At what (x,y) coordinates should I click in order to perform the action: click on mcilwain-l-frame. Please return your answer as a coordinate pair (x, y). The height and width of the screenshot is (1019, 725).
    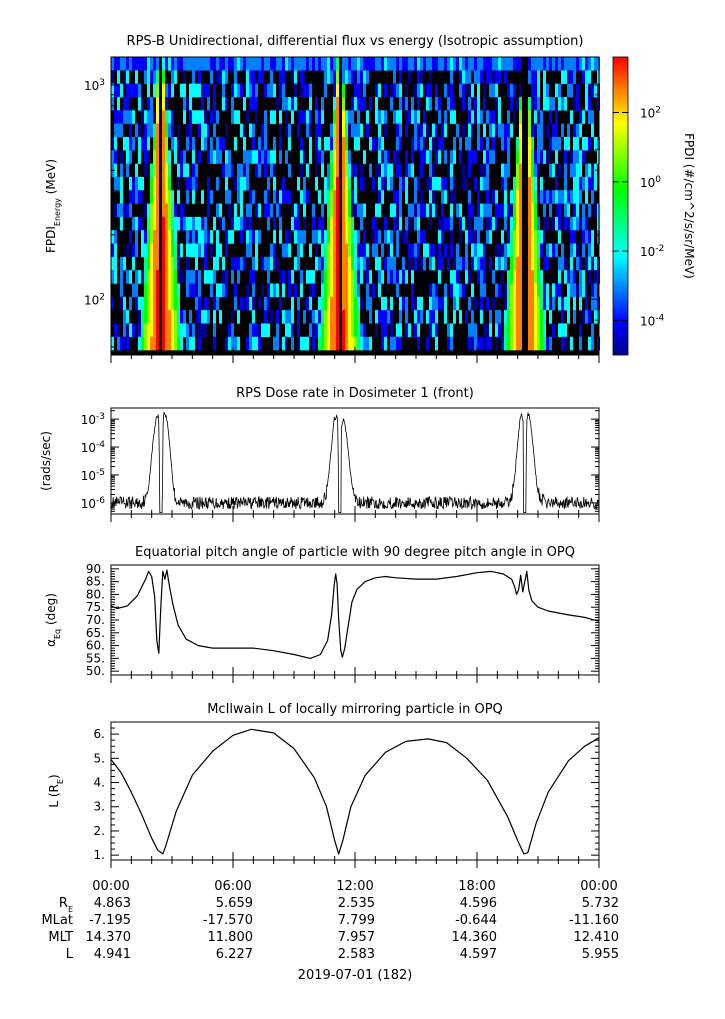
    Looking at the image, I should click on (355, 791).